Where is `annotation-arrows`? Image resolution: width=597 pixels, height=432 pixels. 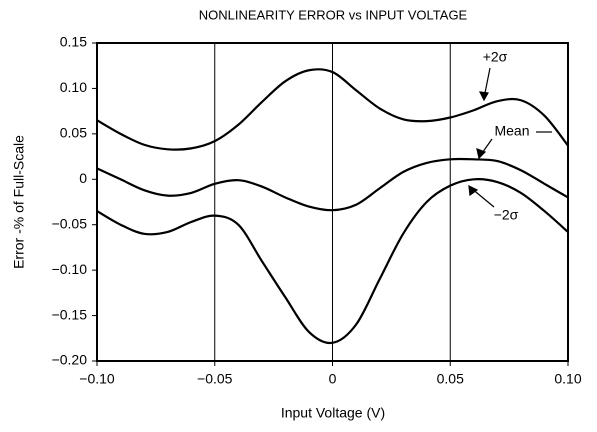 annotation-arrows is located at coordinates (510, 137).